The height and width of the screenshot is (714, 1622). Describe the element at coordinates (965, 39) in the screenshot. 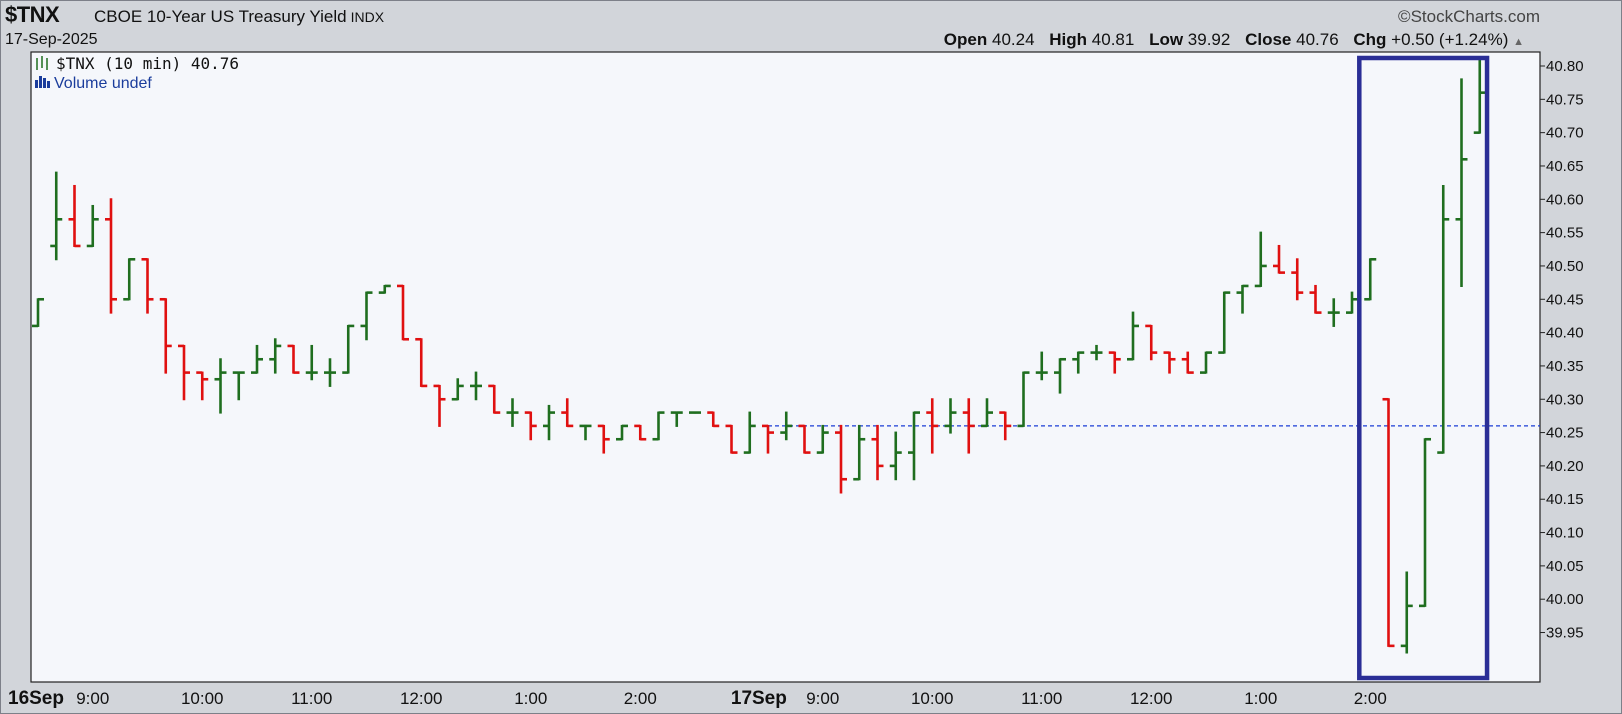

I see `open-label: Open` at that location.